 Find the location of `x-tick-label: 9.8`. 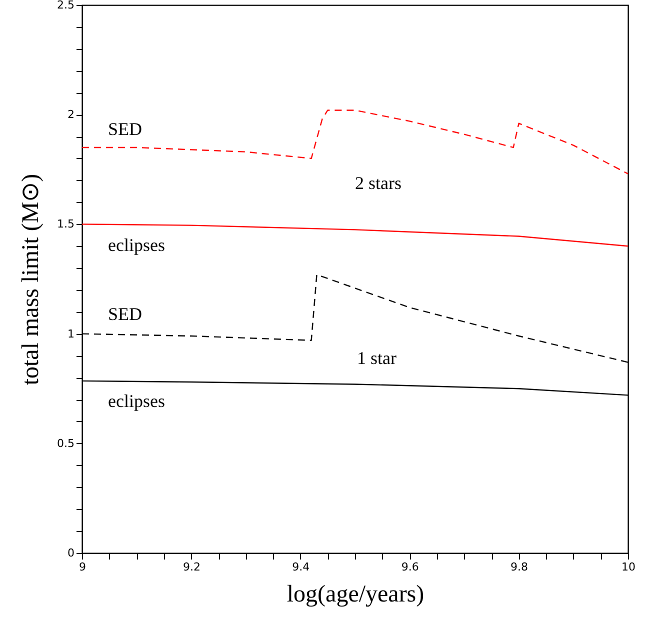

x-tick-label: 9.8 is located at coordinates (519, 567).